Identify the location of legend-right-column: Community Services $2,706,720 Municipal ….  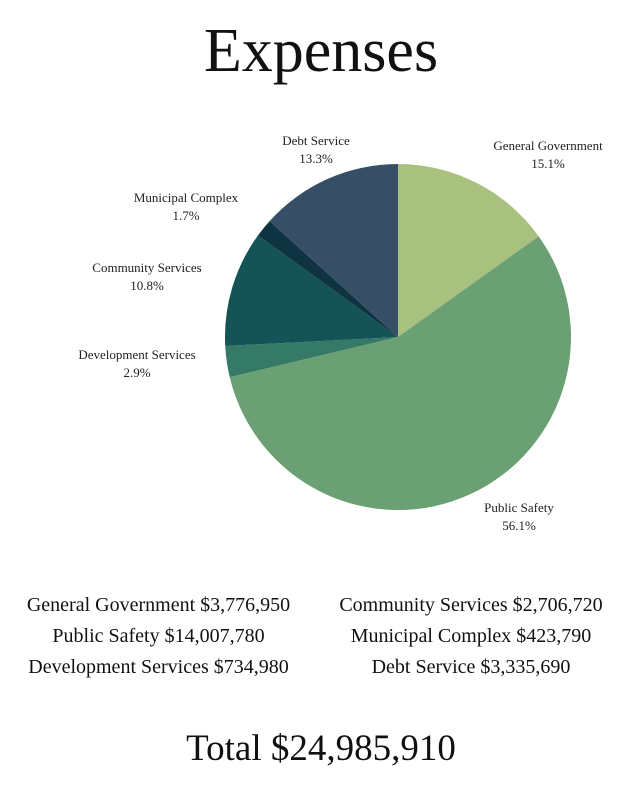
(471, 636).